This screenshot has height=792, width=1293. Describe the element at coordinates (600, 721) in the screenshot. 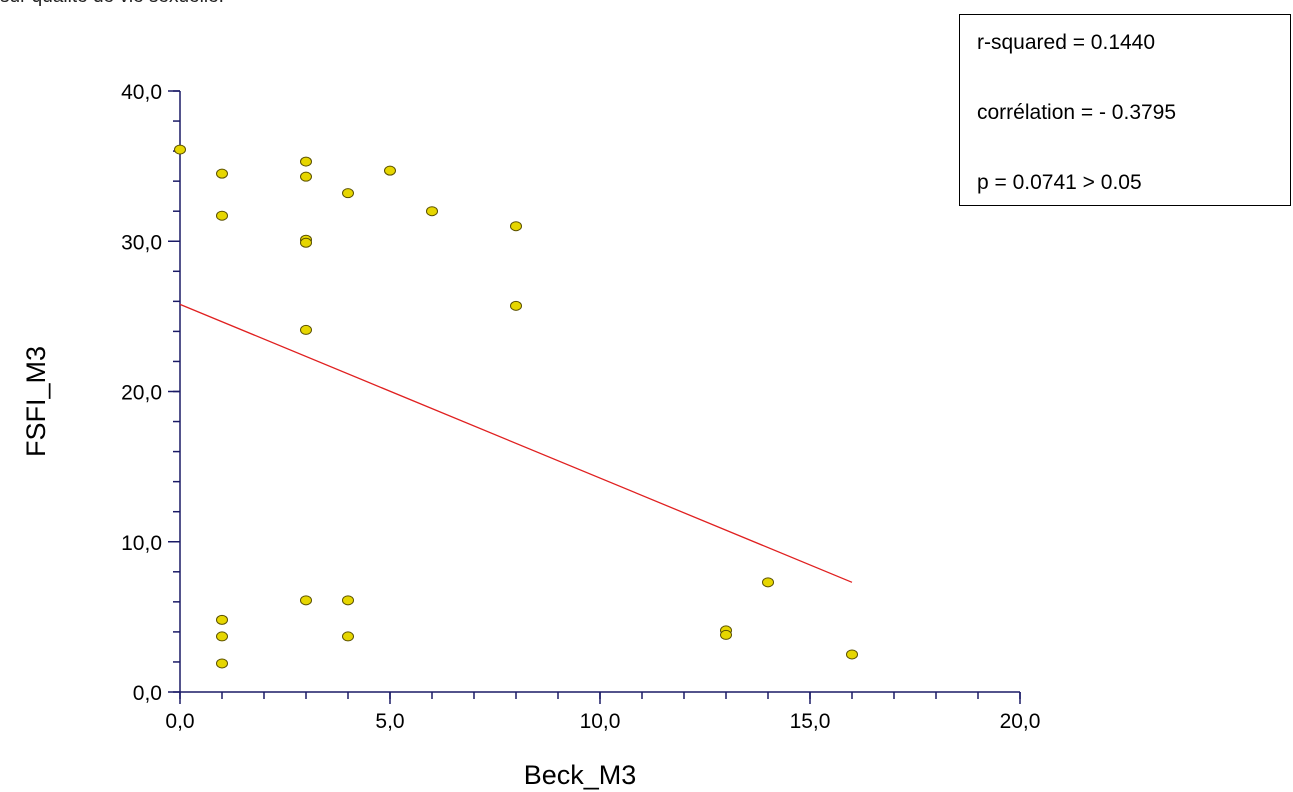

I see `x-tick-label: 10,0` at that location.